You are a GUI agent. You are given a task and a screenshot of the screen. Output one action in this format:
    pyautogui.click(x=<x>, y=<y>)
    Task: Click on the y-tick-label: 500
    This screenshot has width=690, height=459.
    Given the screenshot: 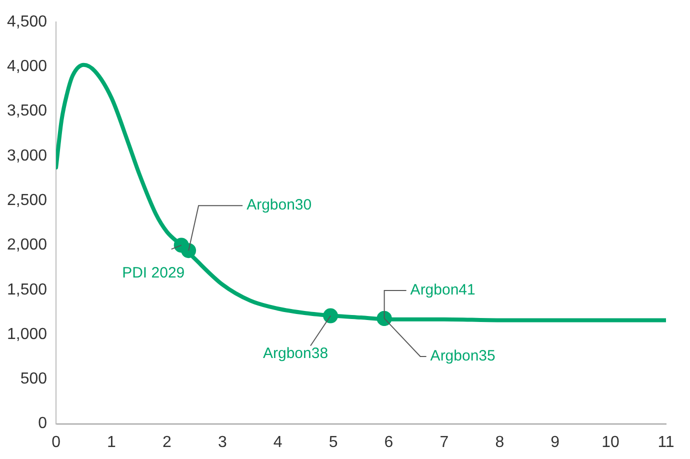 What is the action you would take?
    pyautogui.click(x=34, y=379)
    